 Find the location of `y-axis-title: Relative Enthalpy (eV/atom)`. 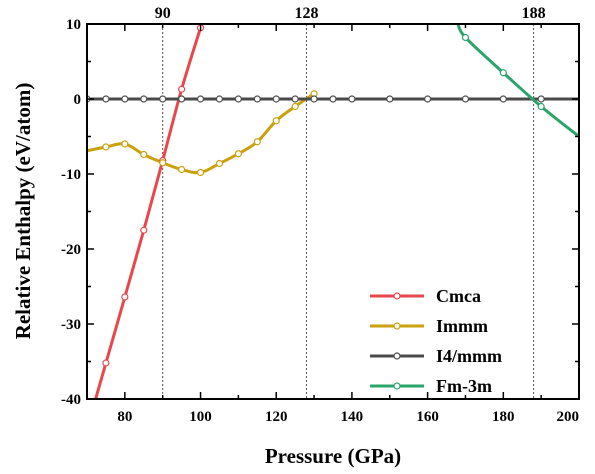

y-axis-title: Relative Enthalpy (eV/atom) is located at coordinates (23, 211).